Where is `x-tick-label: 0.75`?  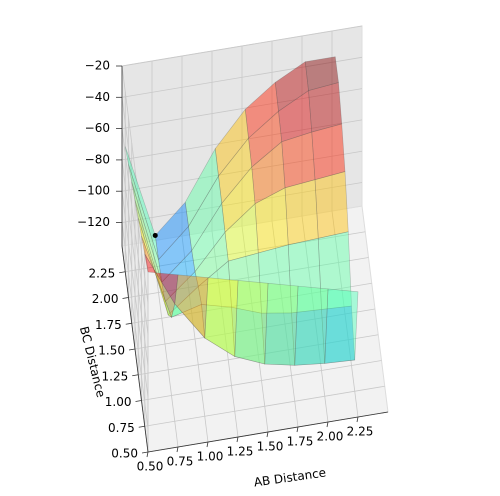 x-tick-label: 0.75 is located at coordinates (180, 462).